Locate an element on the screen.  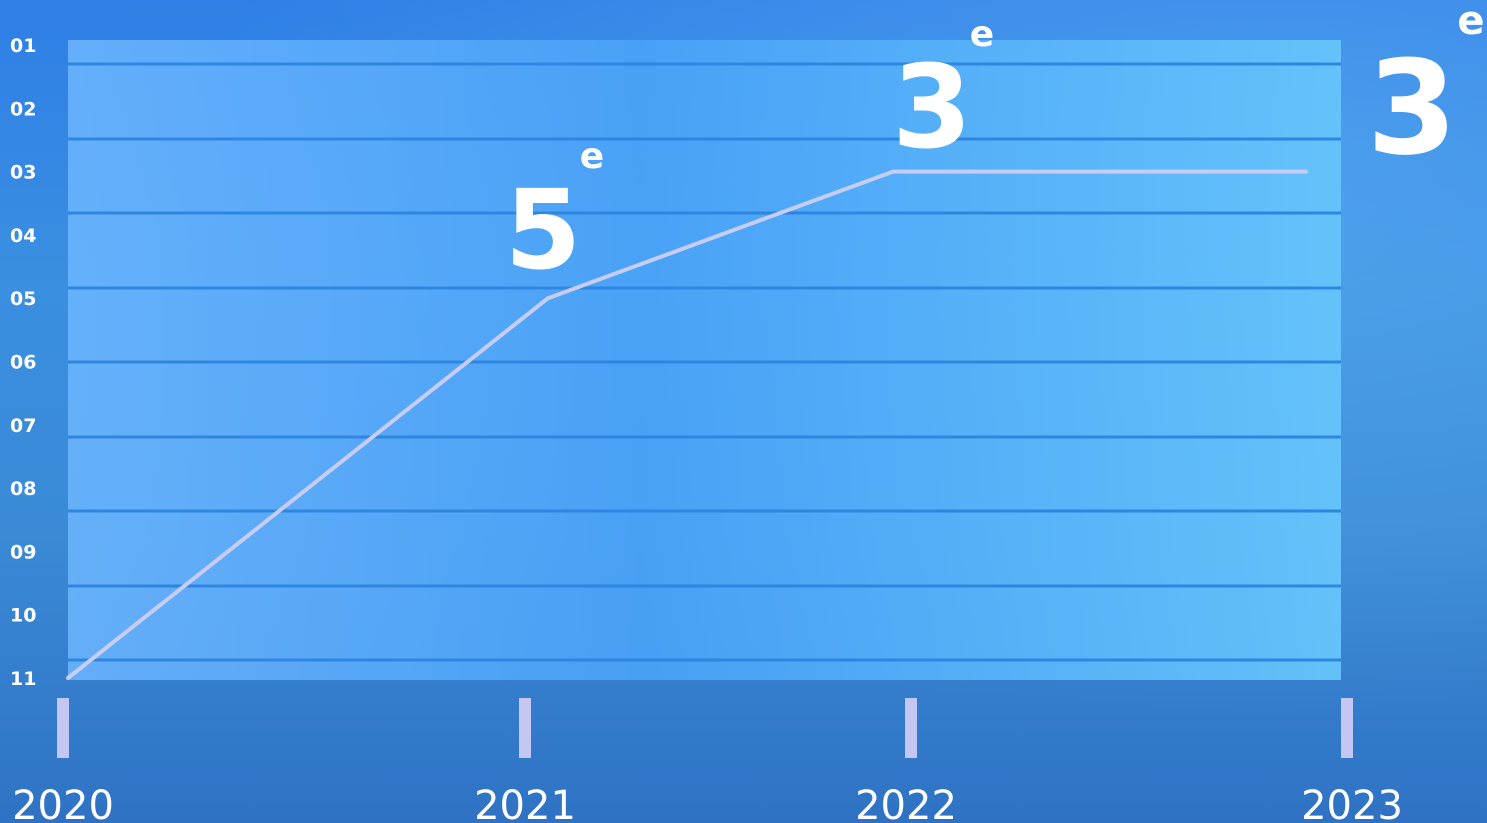
y-axis-ticks: 01 02 03 04 05 06 07 08 09 10 11 is located at coordinates (23, 362).